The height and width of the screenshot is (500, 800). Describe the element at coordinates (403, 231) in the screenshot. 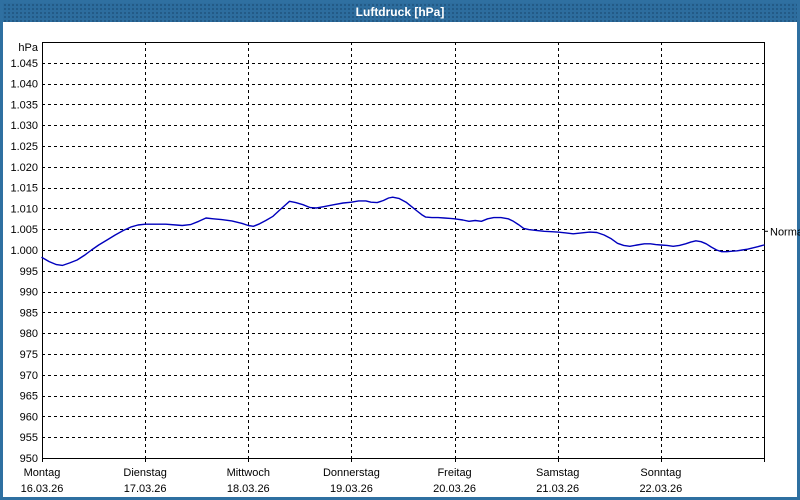

I see `pressure-curve` at that location.